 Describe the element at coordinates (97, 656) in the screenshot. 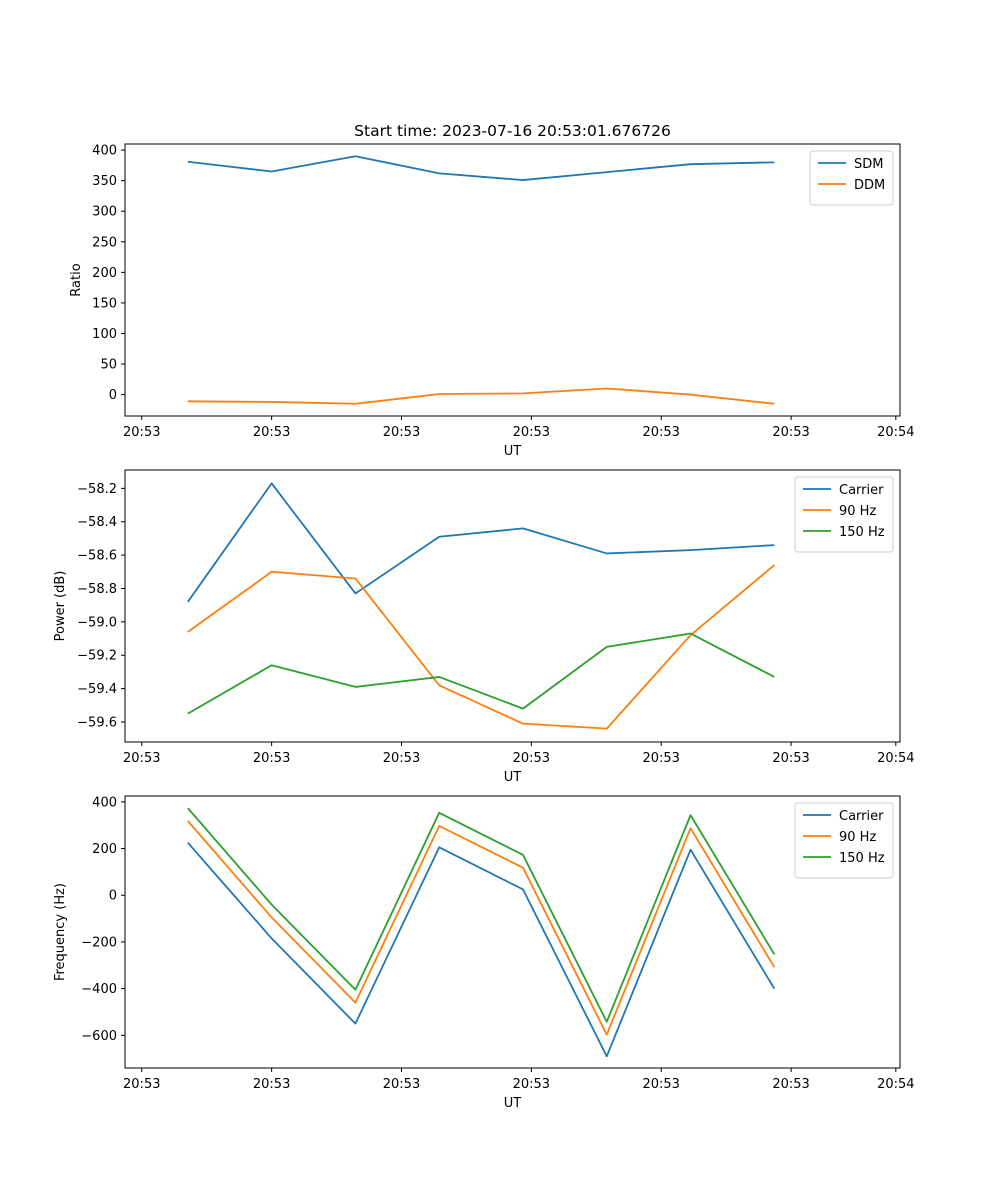

I see `y-tick-label: −59.2` at that location.